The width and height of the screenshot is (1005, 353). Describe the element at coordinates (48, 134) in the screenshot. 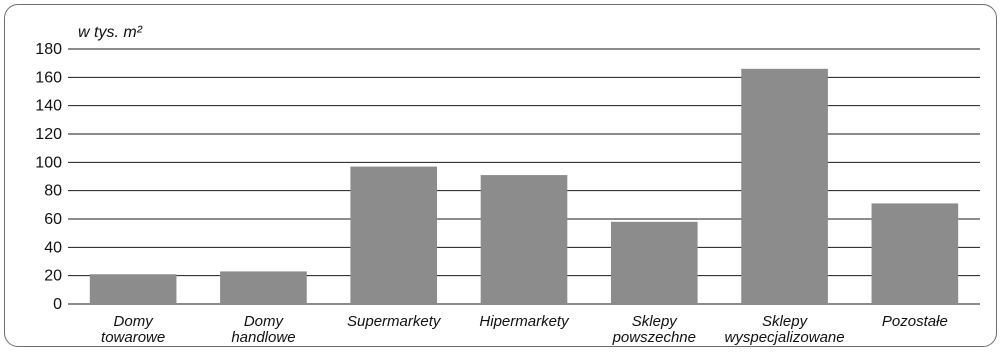

I see `y-tick-label: 120` at that location.